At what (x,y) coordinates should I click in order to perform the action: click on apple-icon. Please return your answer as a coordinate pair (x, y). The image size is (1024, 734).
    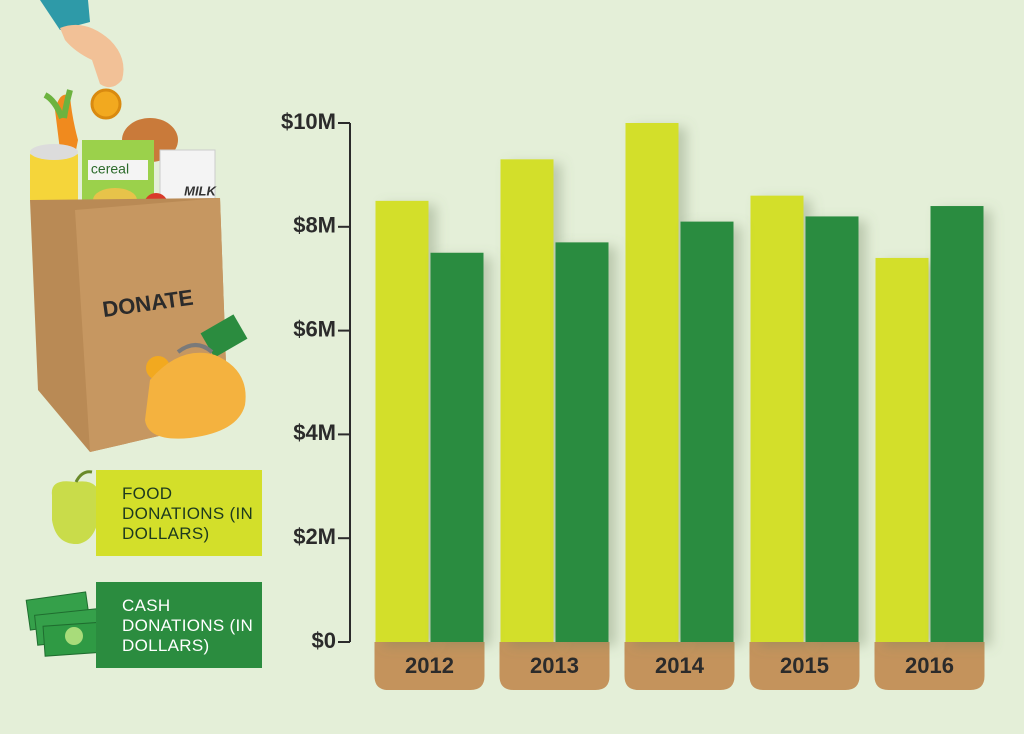
    Looking at the image, I should click on (75, 513).